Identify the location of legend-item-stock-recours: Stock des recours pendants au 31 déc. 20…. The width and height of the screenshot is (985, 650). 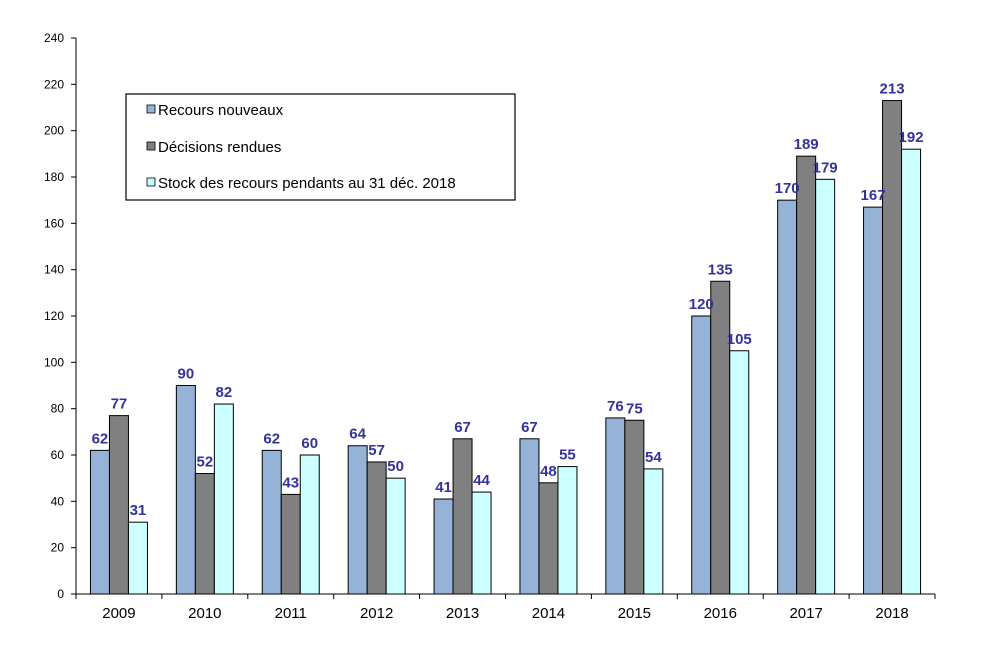
(301, 183).